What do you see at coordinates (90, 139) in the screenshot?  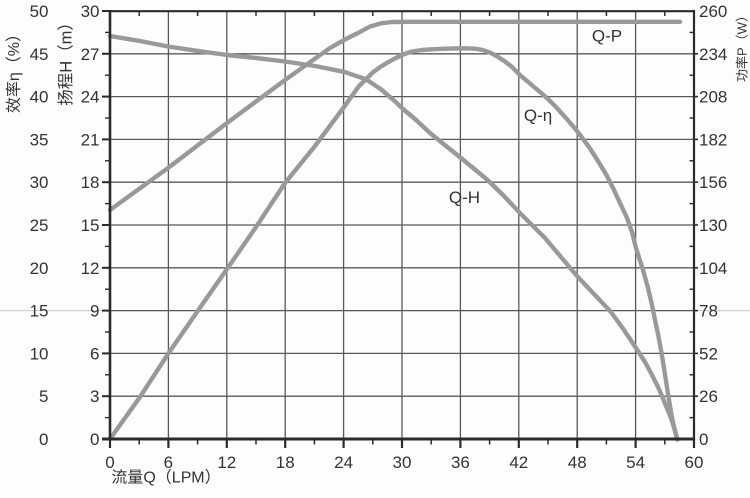 I see `svg-text: 21` at bounding box center [90, 139].